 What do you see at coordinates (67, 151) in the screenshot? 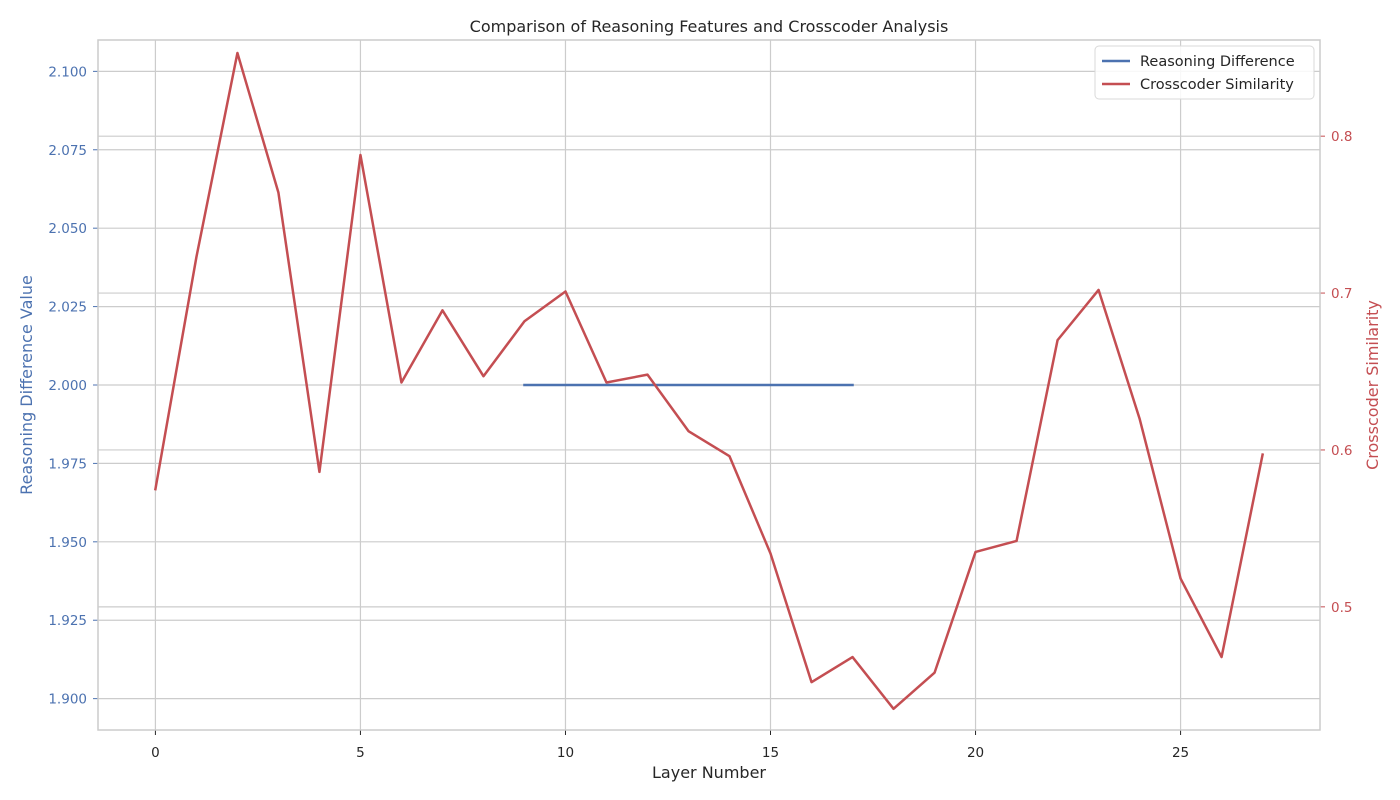
I see `y-left-tick-label: 2.075` at bounding box center [67, 151].